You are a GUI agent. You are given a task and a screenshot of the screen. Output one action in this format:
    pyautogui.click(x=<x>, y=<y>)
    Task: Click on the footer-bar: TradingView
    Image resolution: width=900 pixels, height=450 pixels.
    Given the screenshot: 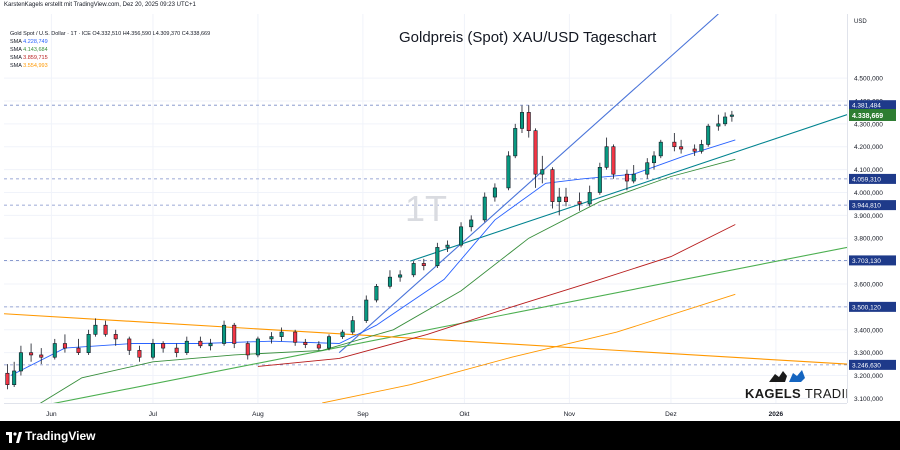 What is the action you would take?
    pyautogui.click(x=450, y=435)
    